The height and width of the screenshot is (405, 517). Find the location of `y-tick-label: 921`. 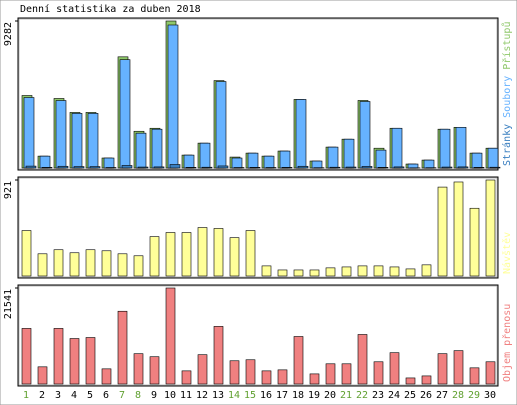

y-tick-label: 921 is located at coordinates (8, 190).